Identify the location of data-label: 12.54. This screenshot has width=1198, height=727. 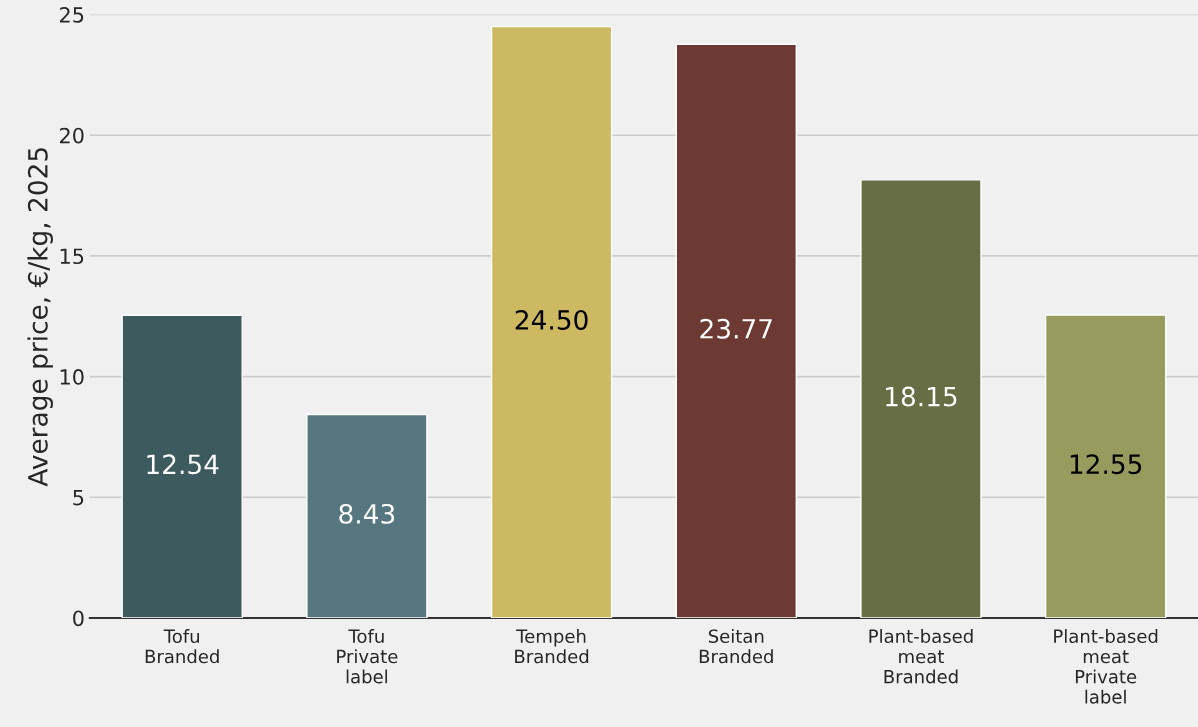
(183, 464).